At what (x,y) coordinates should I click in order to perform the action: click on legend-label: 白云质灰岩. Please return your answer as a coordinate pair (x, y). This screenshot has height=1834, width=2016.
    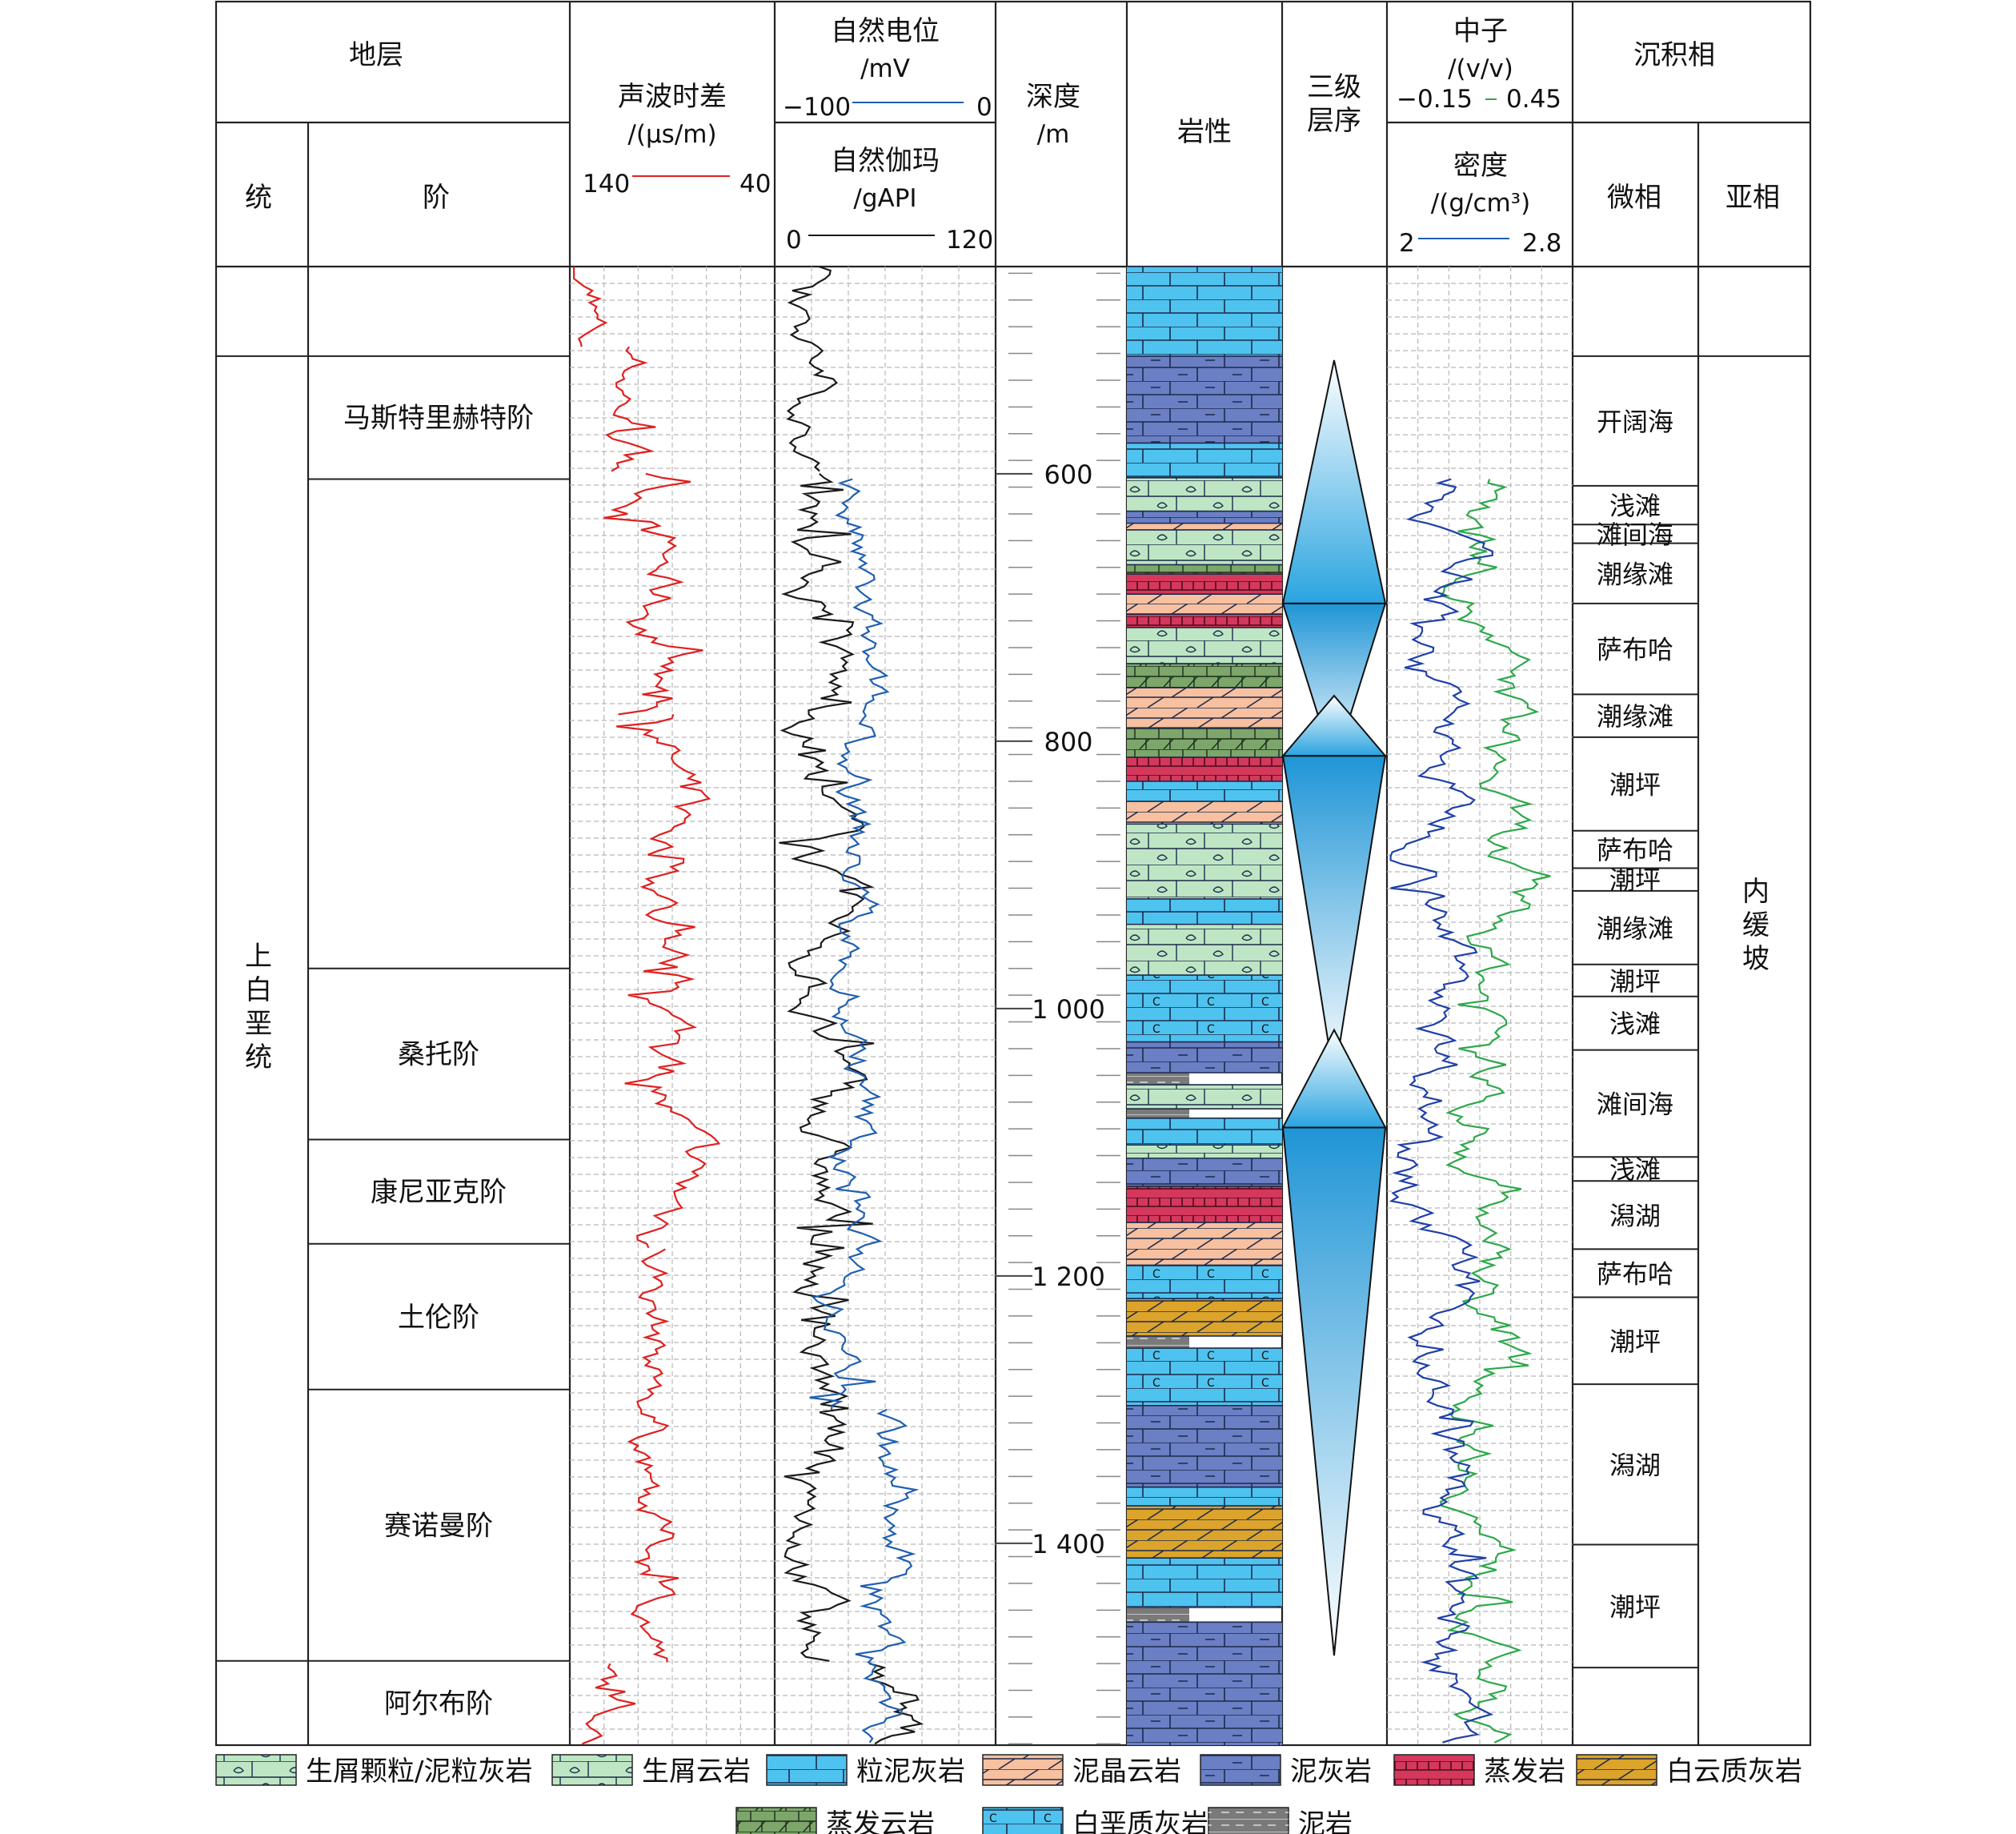
    Looking at the image, I should click on (1734, 1772).